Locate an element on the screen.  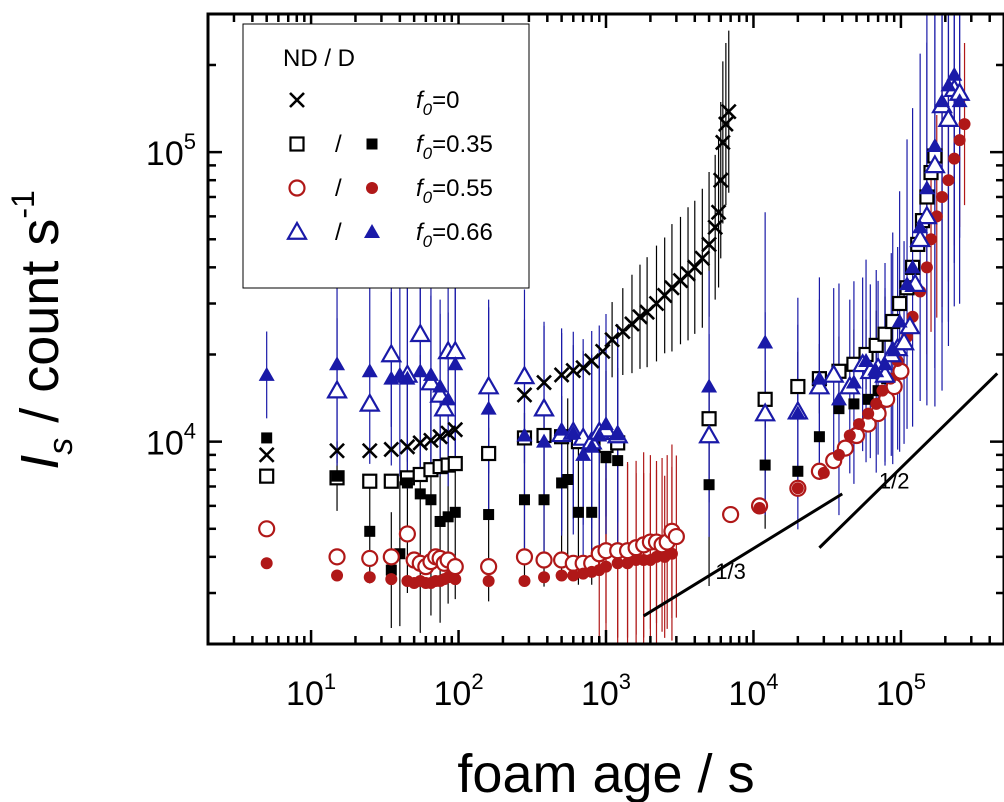
legend-marker-f055_nd is located at coordinates (297, 188).